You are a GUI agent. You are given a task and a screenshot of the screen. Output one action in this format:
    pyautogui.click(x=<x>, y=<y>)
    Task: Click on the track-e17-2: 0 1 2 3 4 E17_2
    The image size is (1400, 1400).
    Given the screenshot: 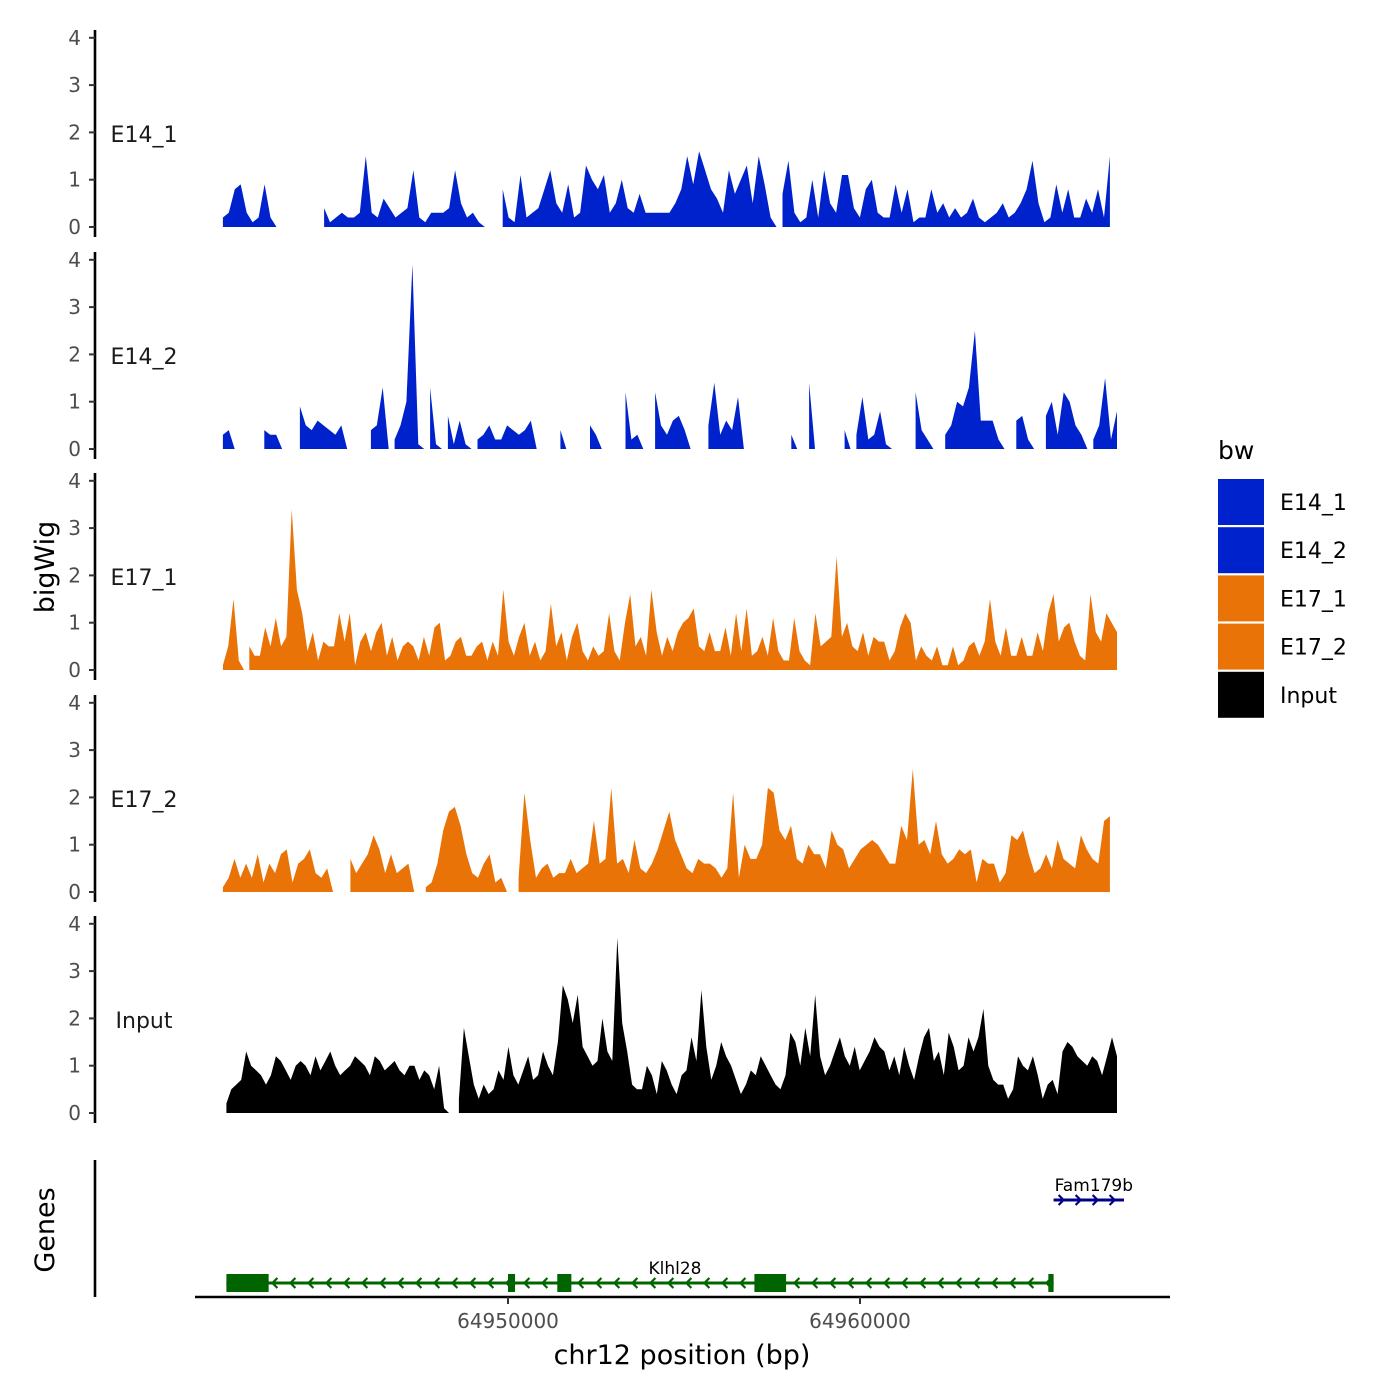 What is the action you would take?
    pyautogui.click(x=589, y=797)
    